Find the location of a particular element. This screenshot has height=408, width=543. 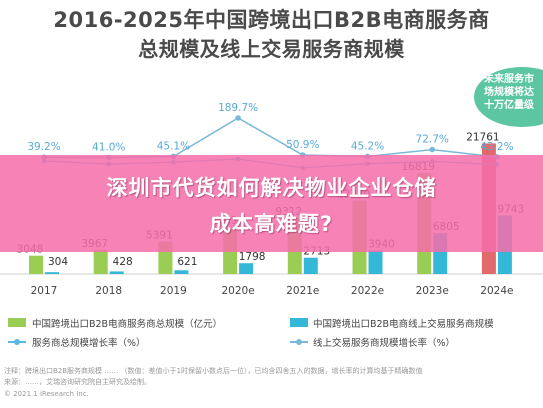

x-tick-2021e: 2021e is located at coordinates (302, 291).